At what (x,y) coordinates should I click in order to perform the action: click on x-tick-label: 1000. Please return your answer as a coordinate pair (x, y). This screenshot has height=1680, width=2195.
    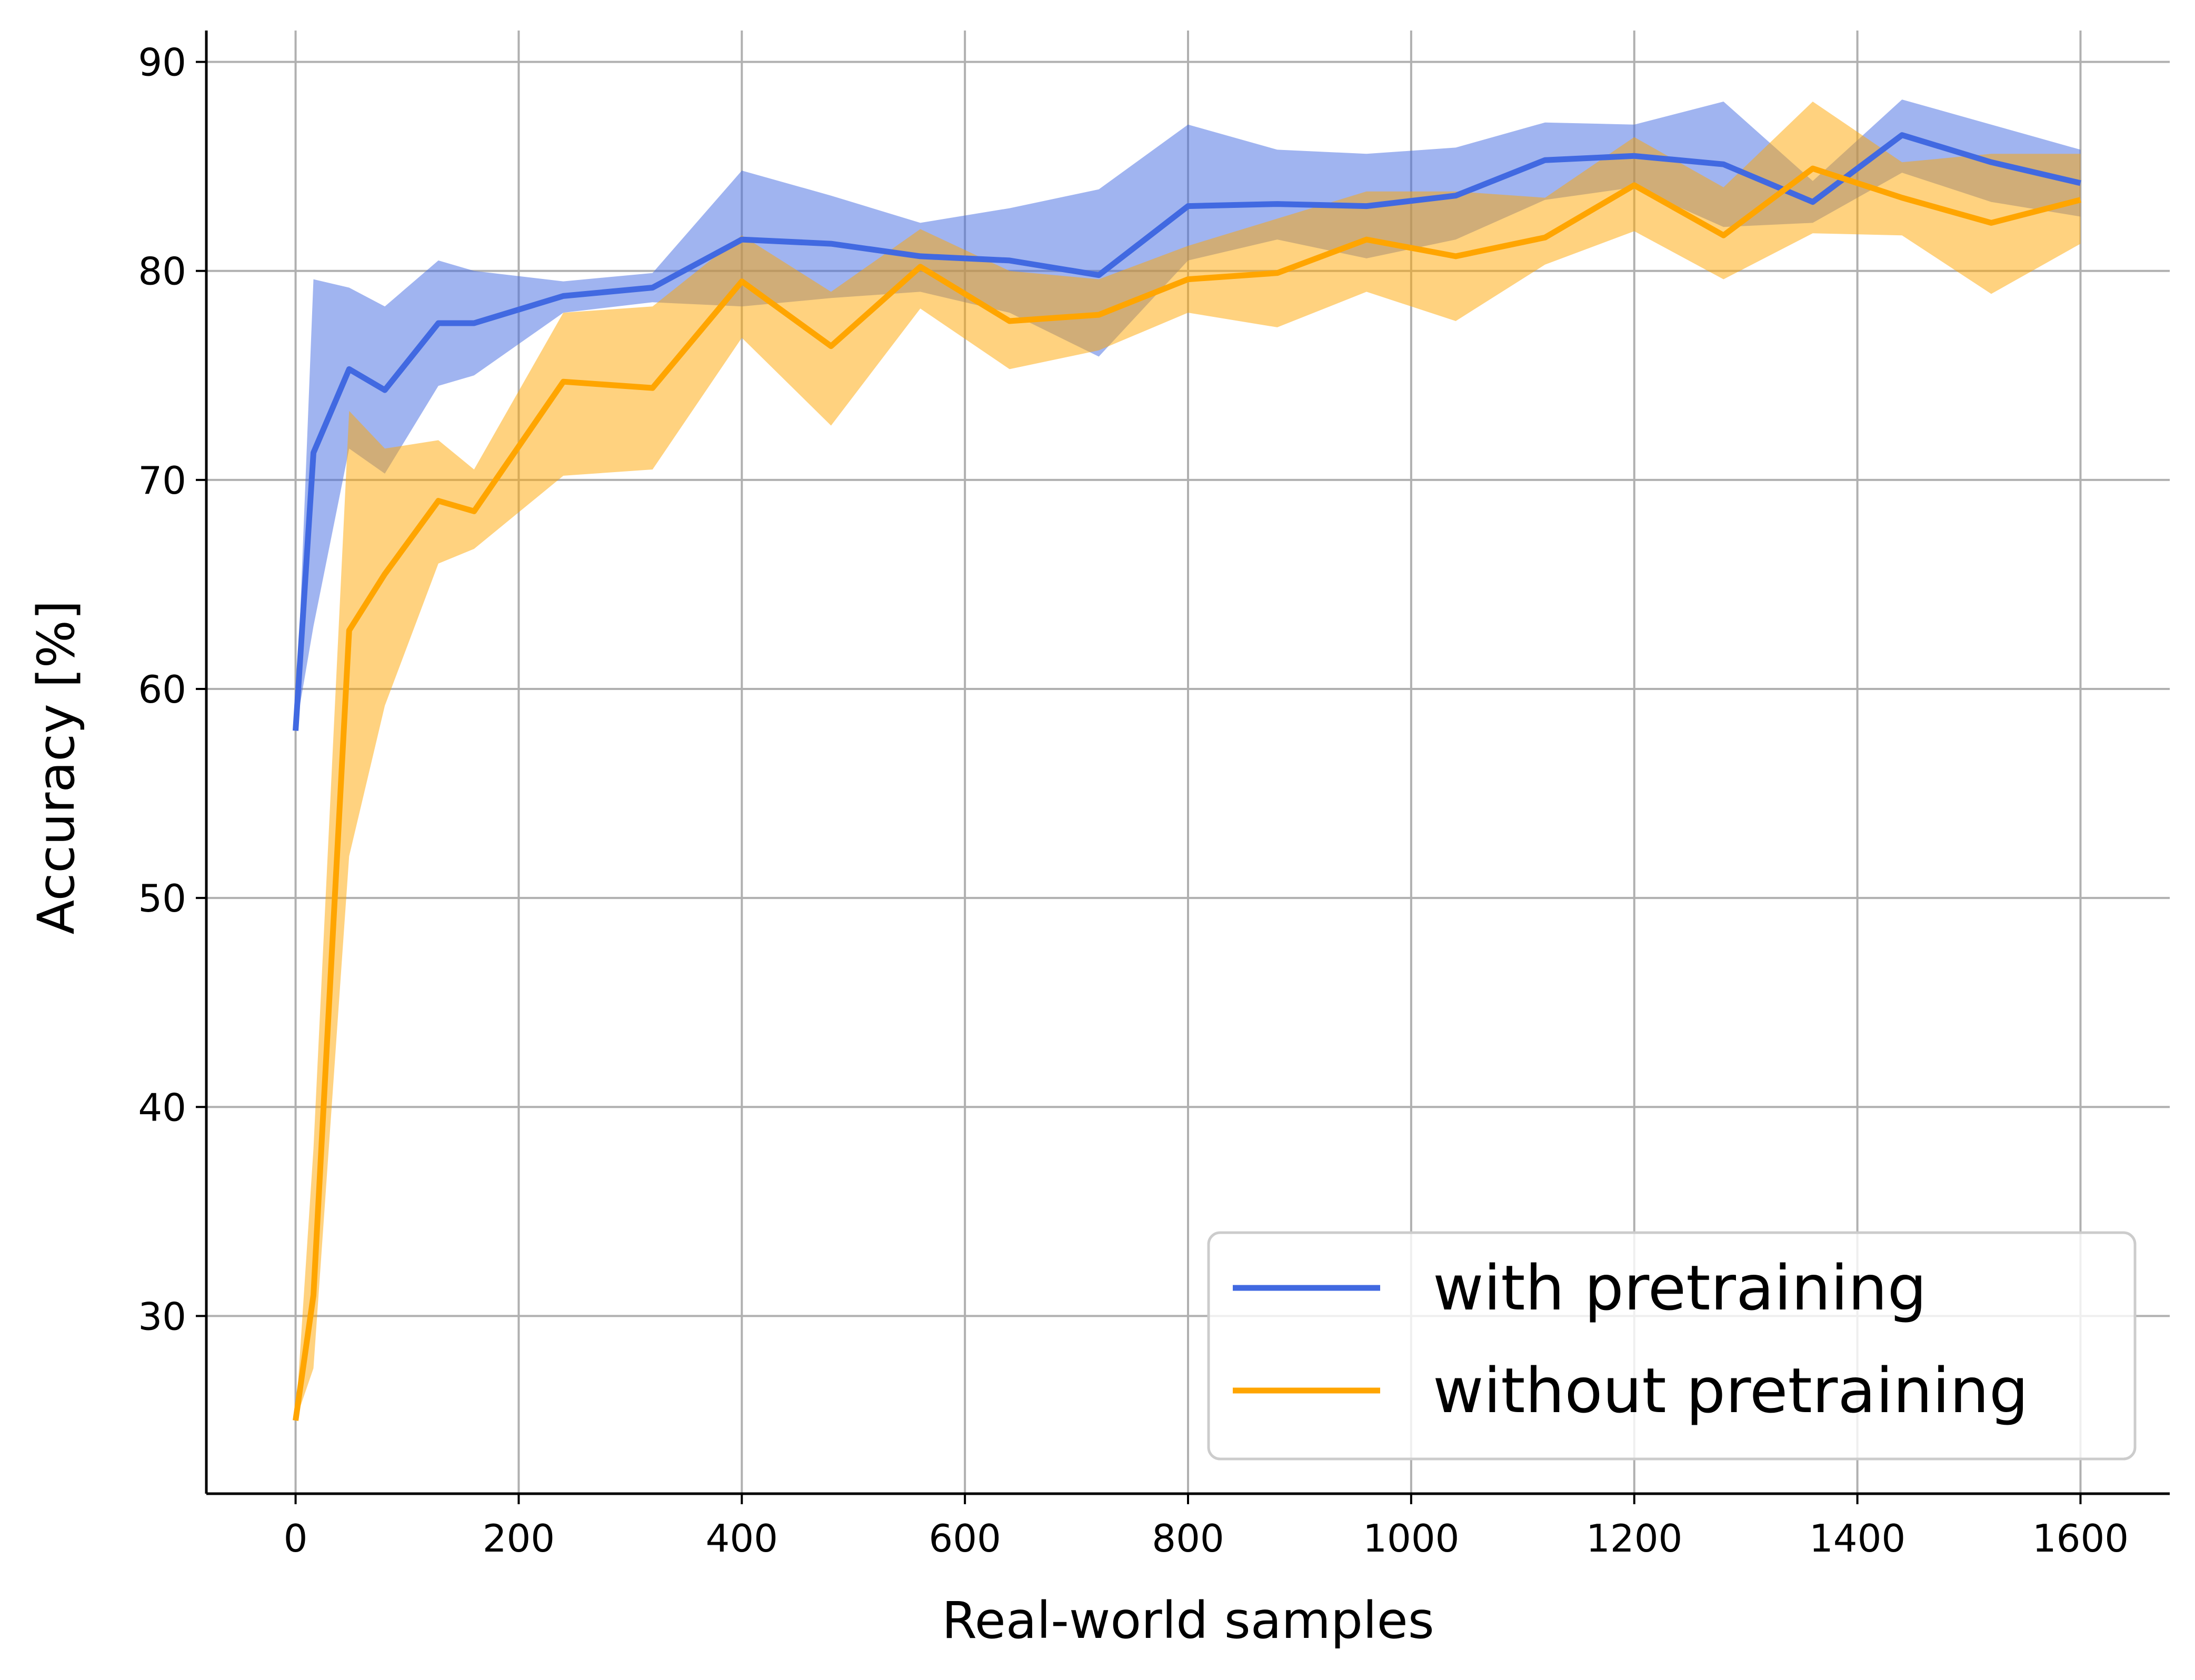
    Looking at the image, I should click on (1411, 1538).